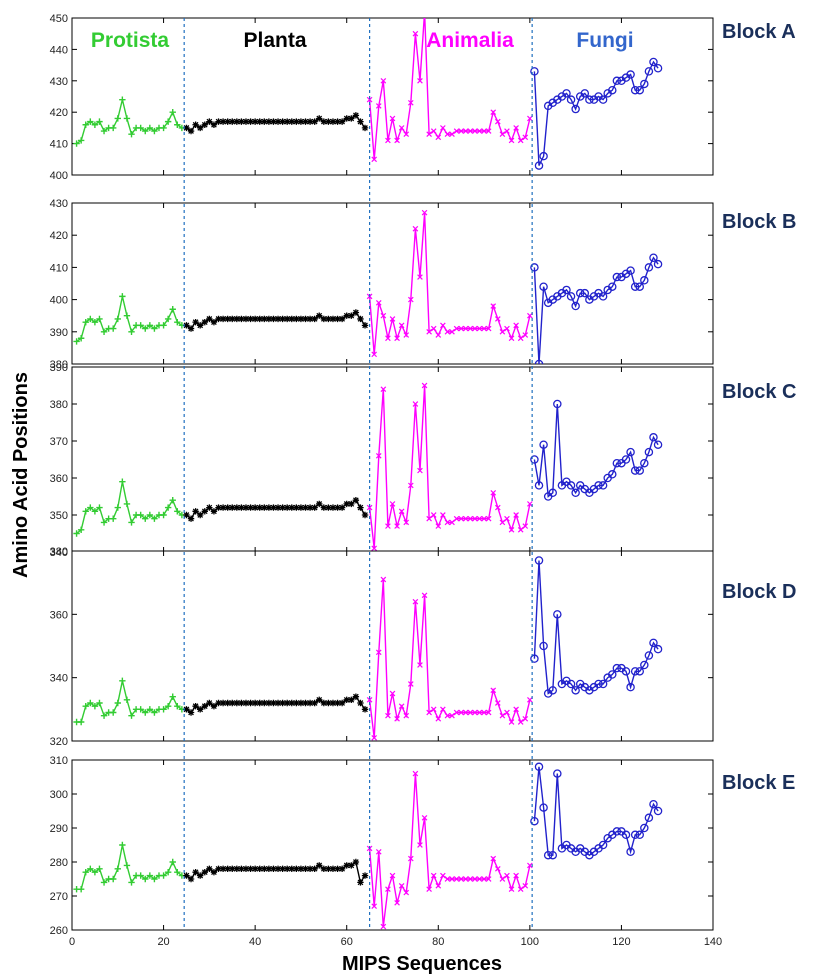  What do you see at coordinates (59, 863) in the screenshot?
I see `y-tick-label: 280` at bounding box center [59, 863].